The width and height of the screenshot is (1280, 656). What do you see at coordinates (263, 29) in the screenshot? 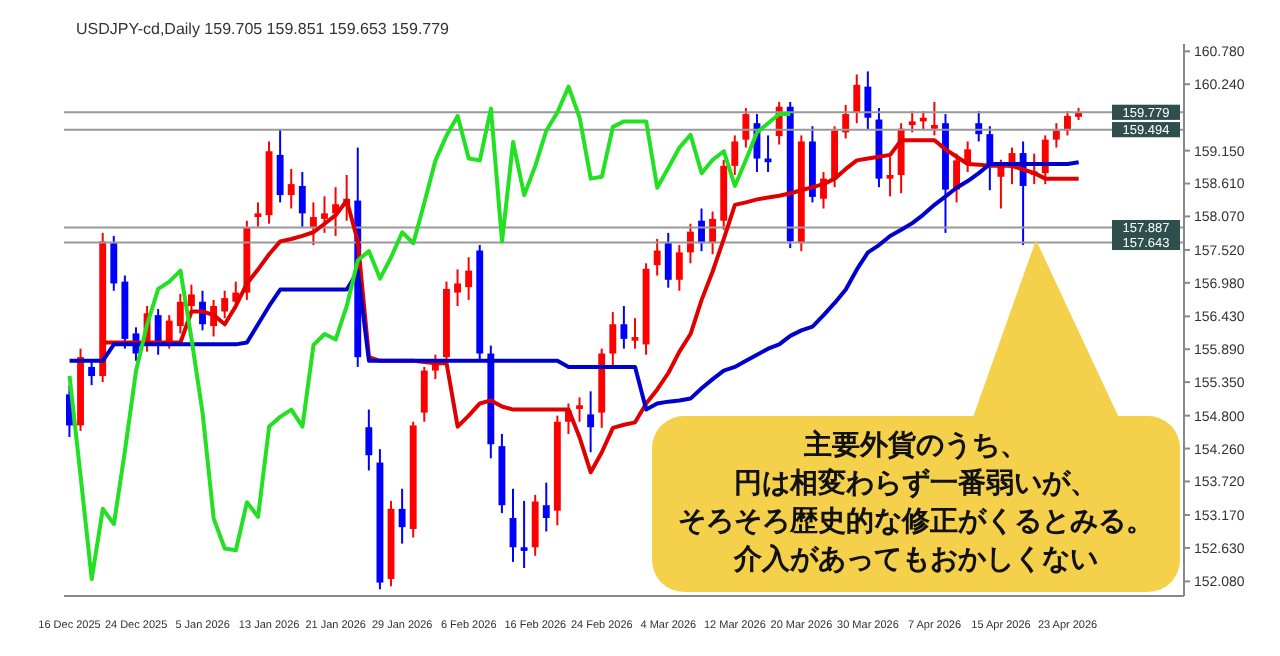
I see `chart-title: USDJPY-cd,Daily 159.705 159.851 159.653 159.779` at bounding box center [263, 29].